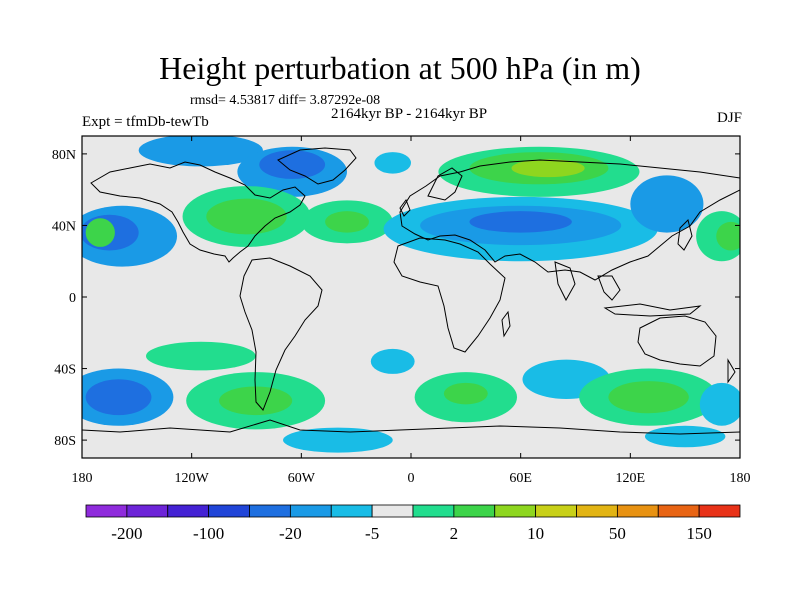  I want to click on period-label: 2164kyr BP - 2164kyr BP, so click(409, 114).